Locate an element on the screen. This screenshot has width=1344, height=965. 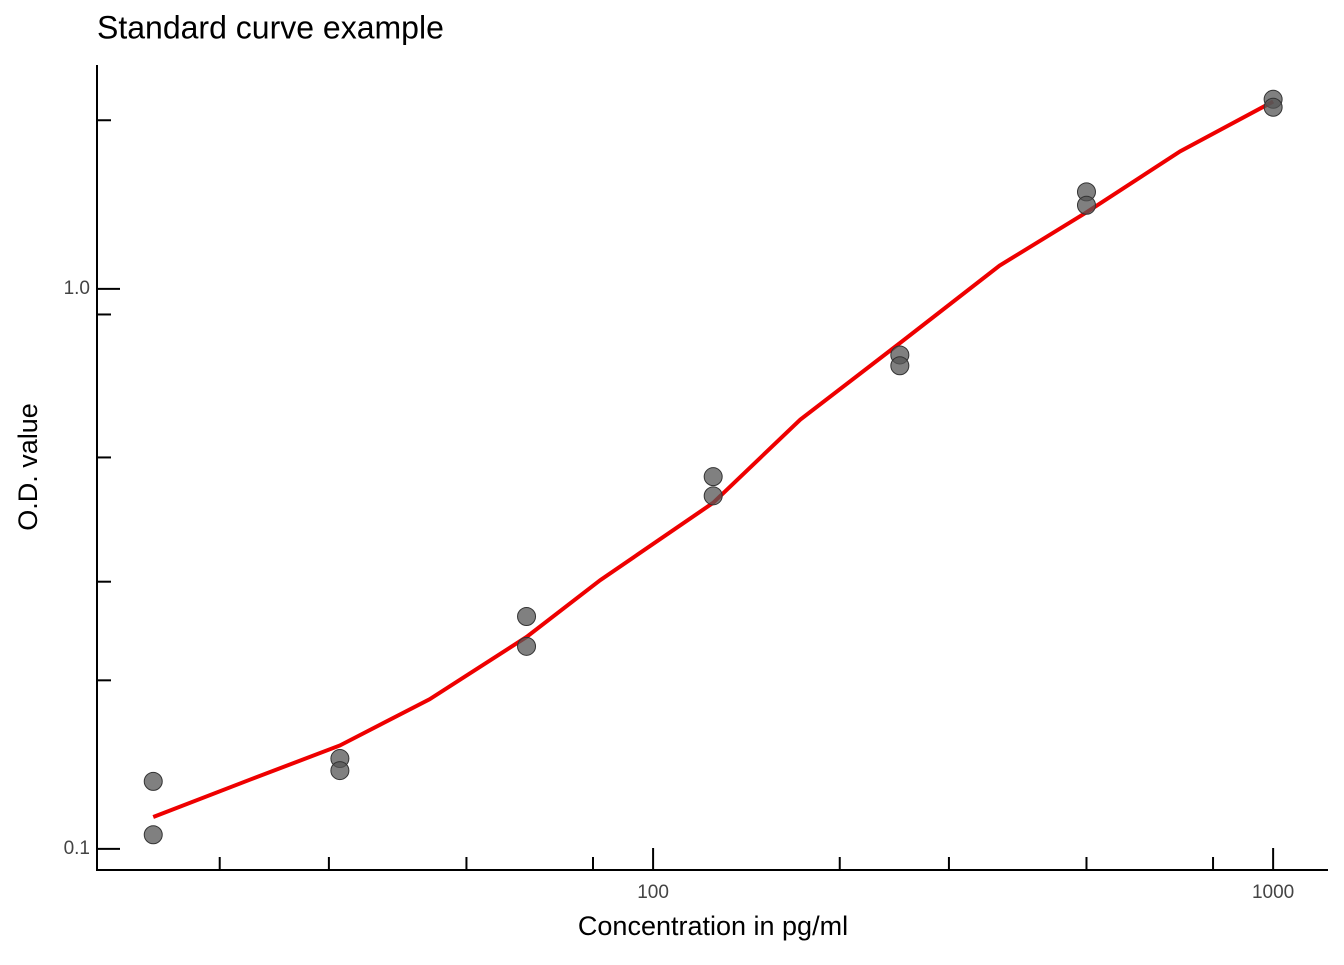
y-tick-label: 0.1 is located at coordinates (77, 848).